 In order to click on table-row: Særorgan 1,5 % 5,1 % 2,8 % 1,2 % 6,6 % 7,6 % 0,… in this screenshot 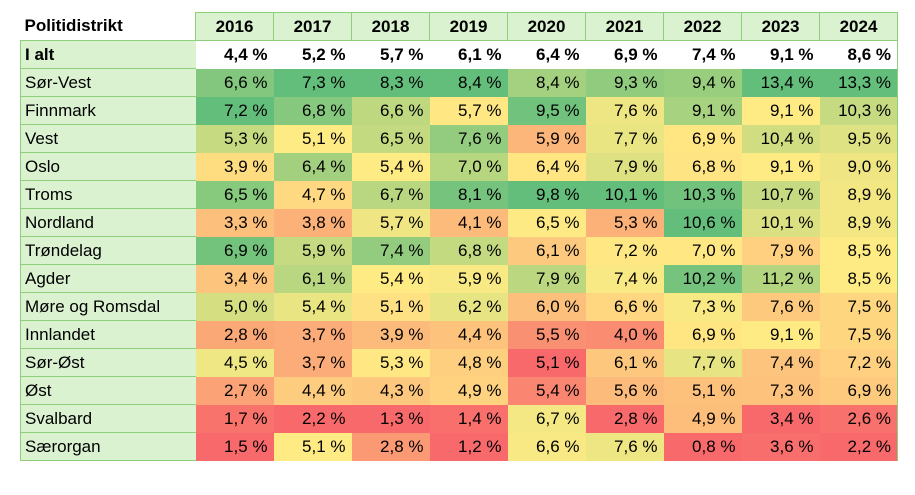, I will do `click(459, 446)`.